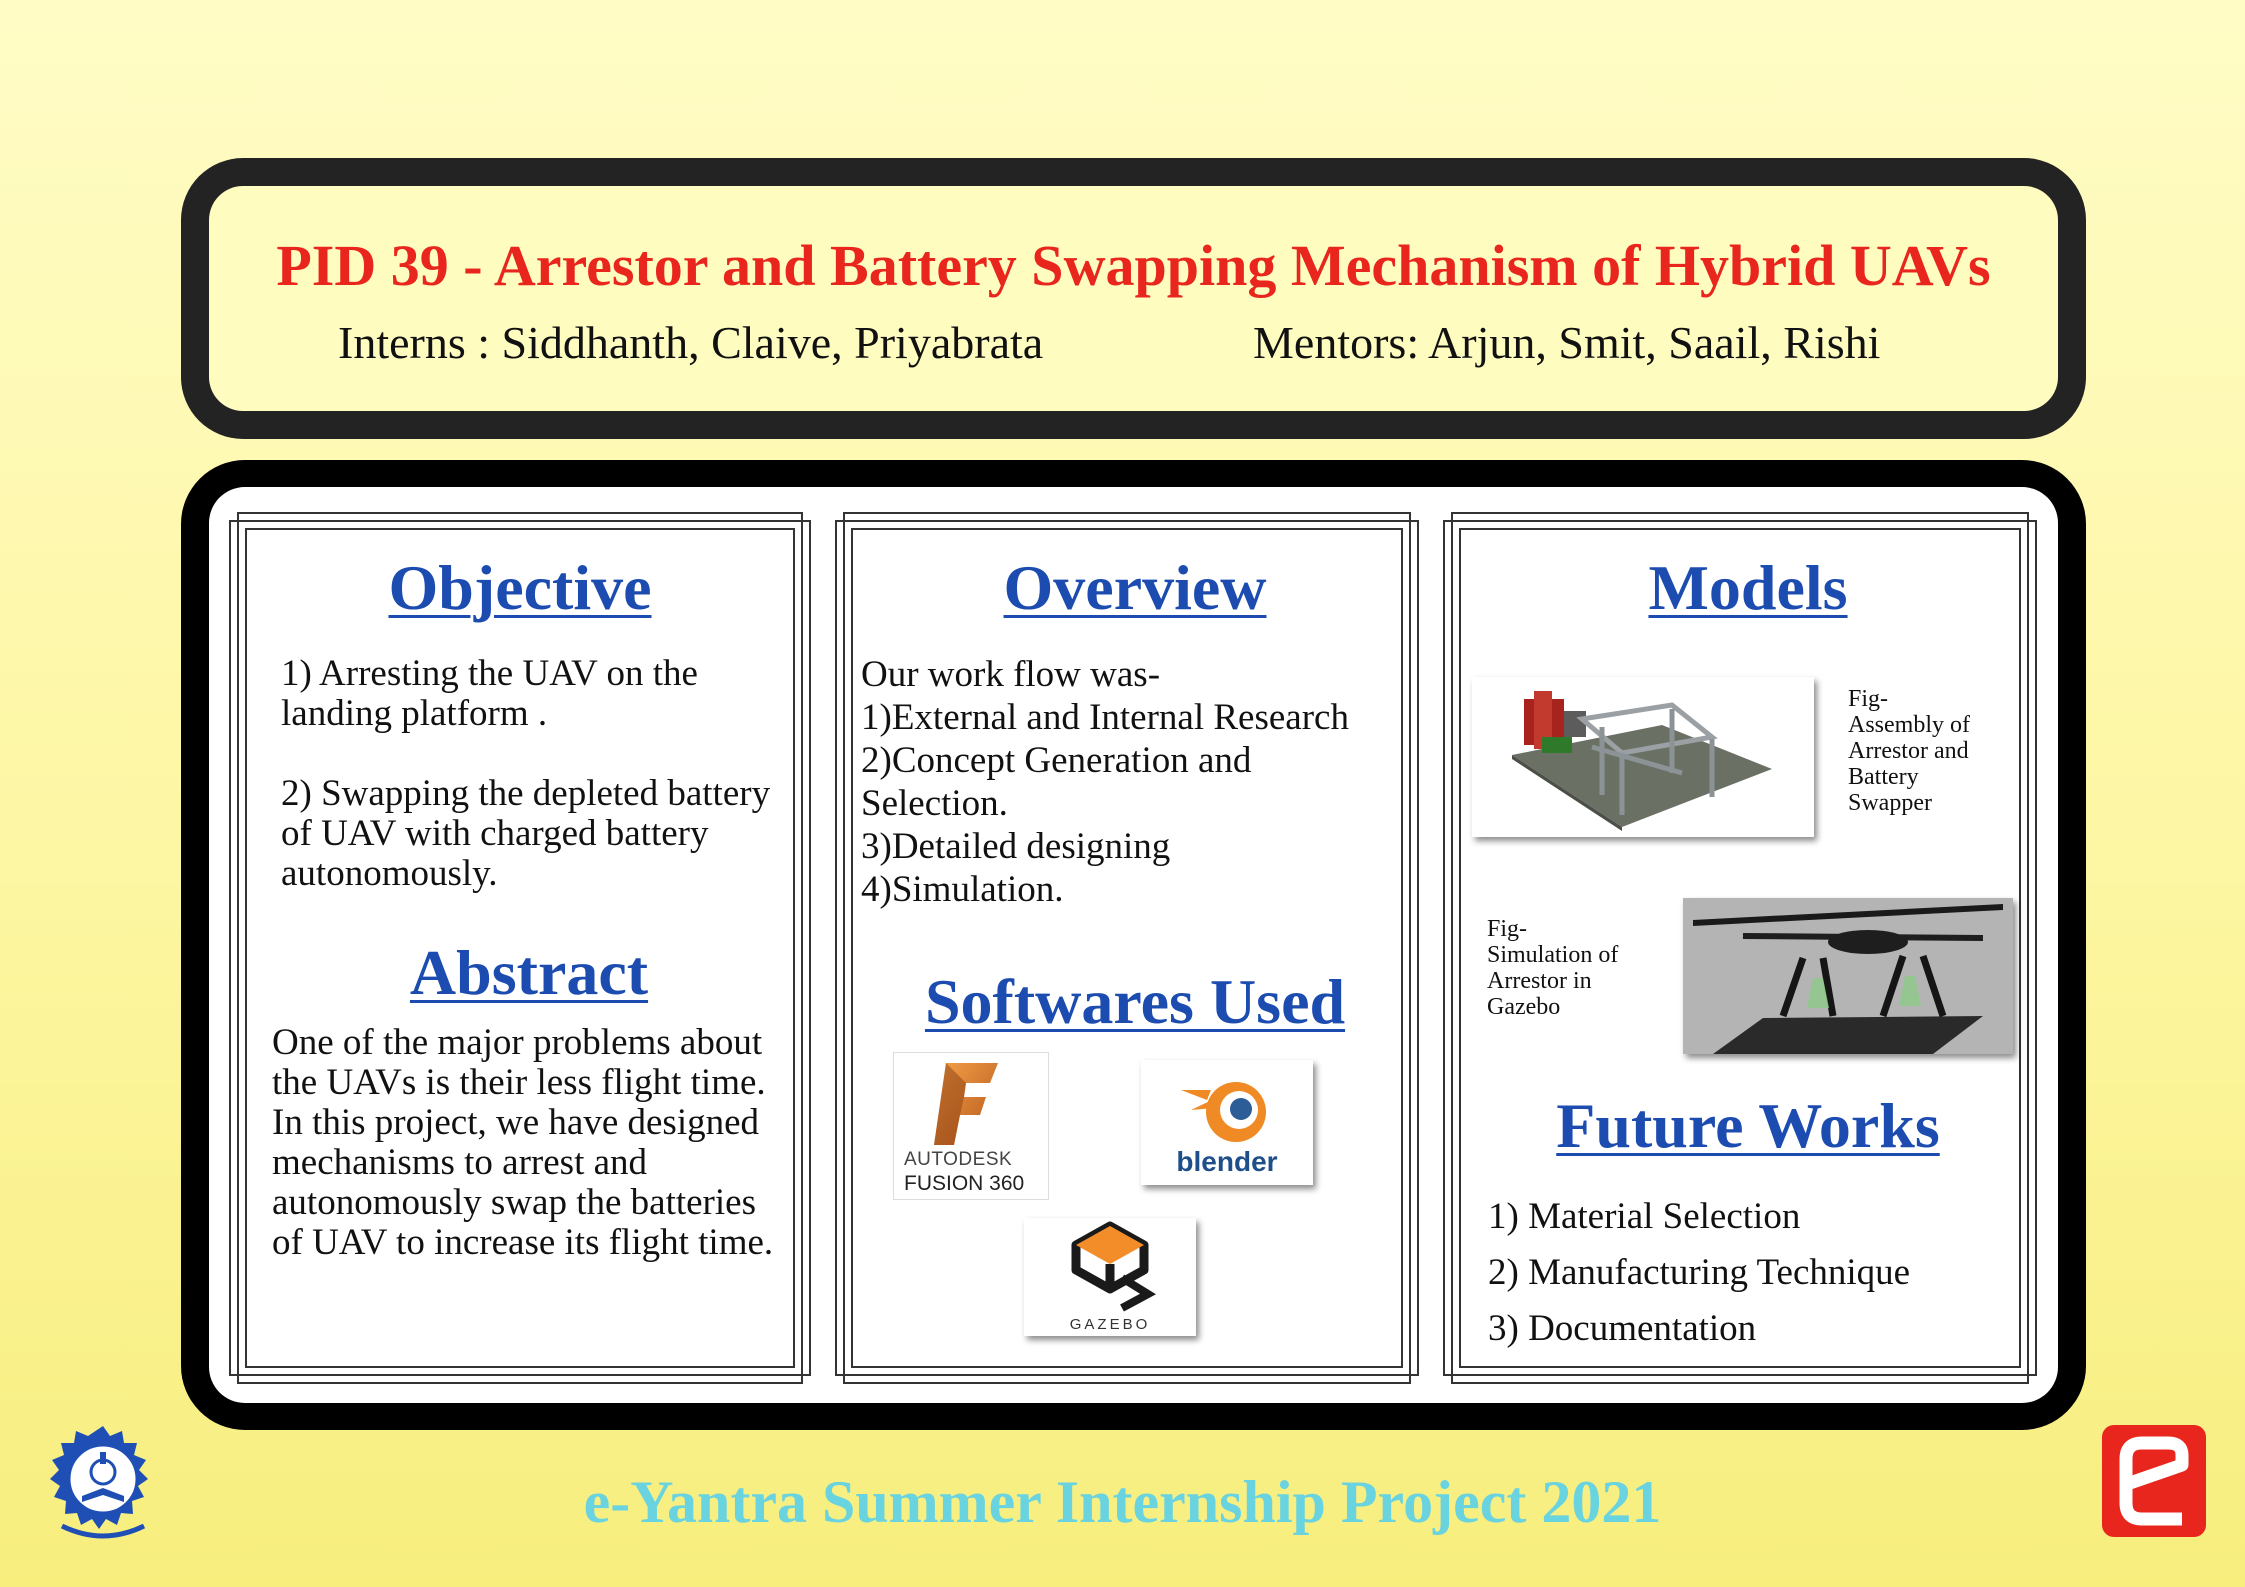 Image resolution: width=2245 pixels, height=1587 pixels. I want to click on gazebo-label: GAZEBO, so click(1110, 1324).